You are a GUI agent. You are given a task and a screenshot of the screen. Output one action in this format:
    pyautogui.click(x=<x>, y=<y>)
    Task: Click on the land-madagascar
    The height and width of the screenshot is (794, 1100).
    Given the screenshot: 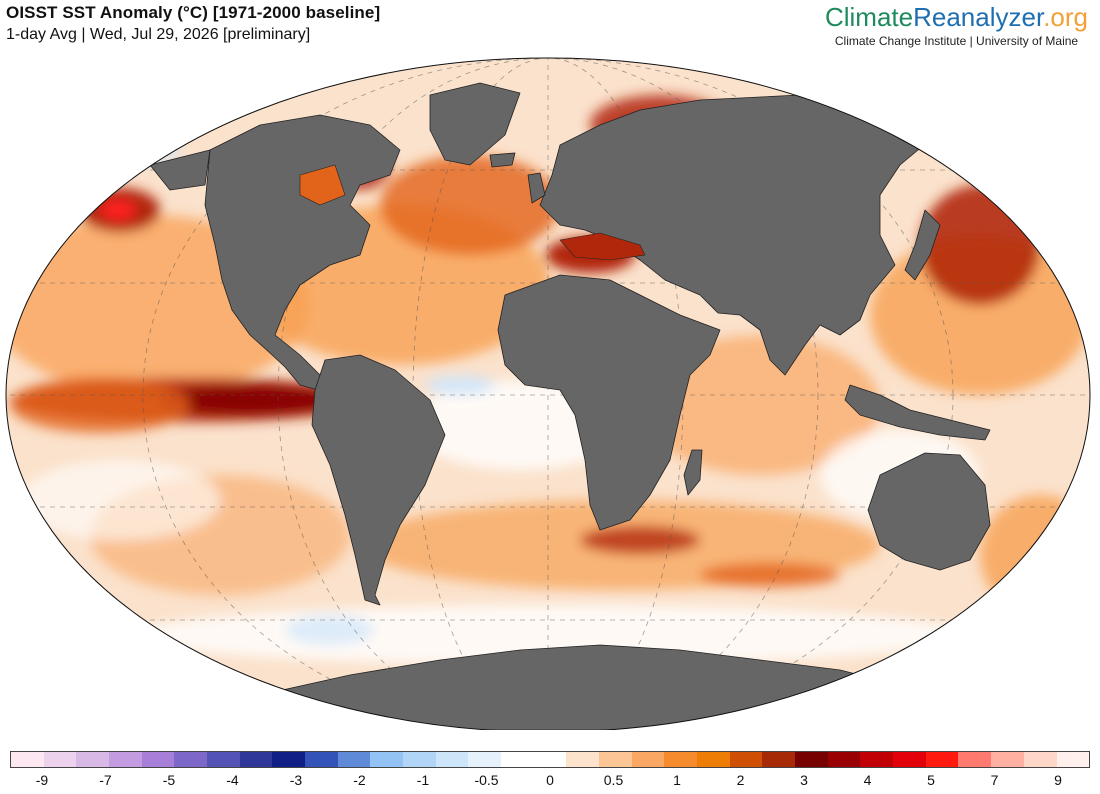 What is the action you would take?
    pyautogui.click(x=693, y=472)
    